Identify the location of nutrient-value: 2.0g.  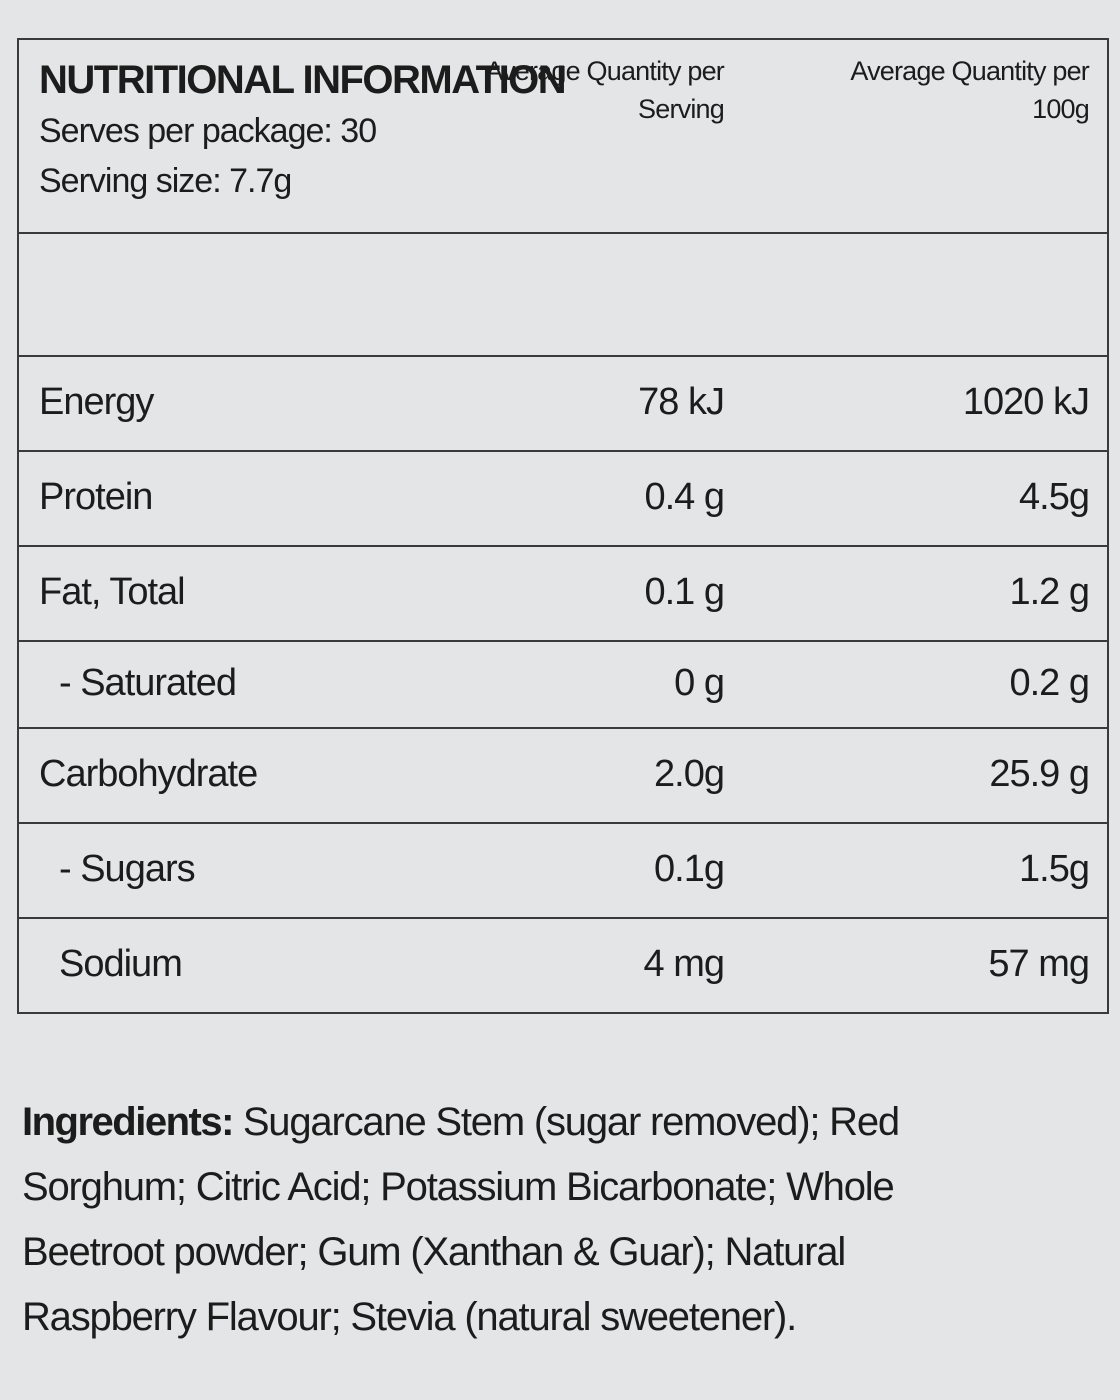
(689, 774).